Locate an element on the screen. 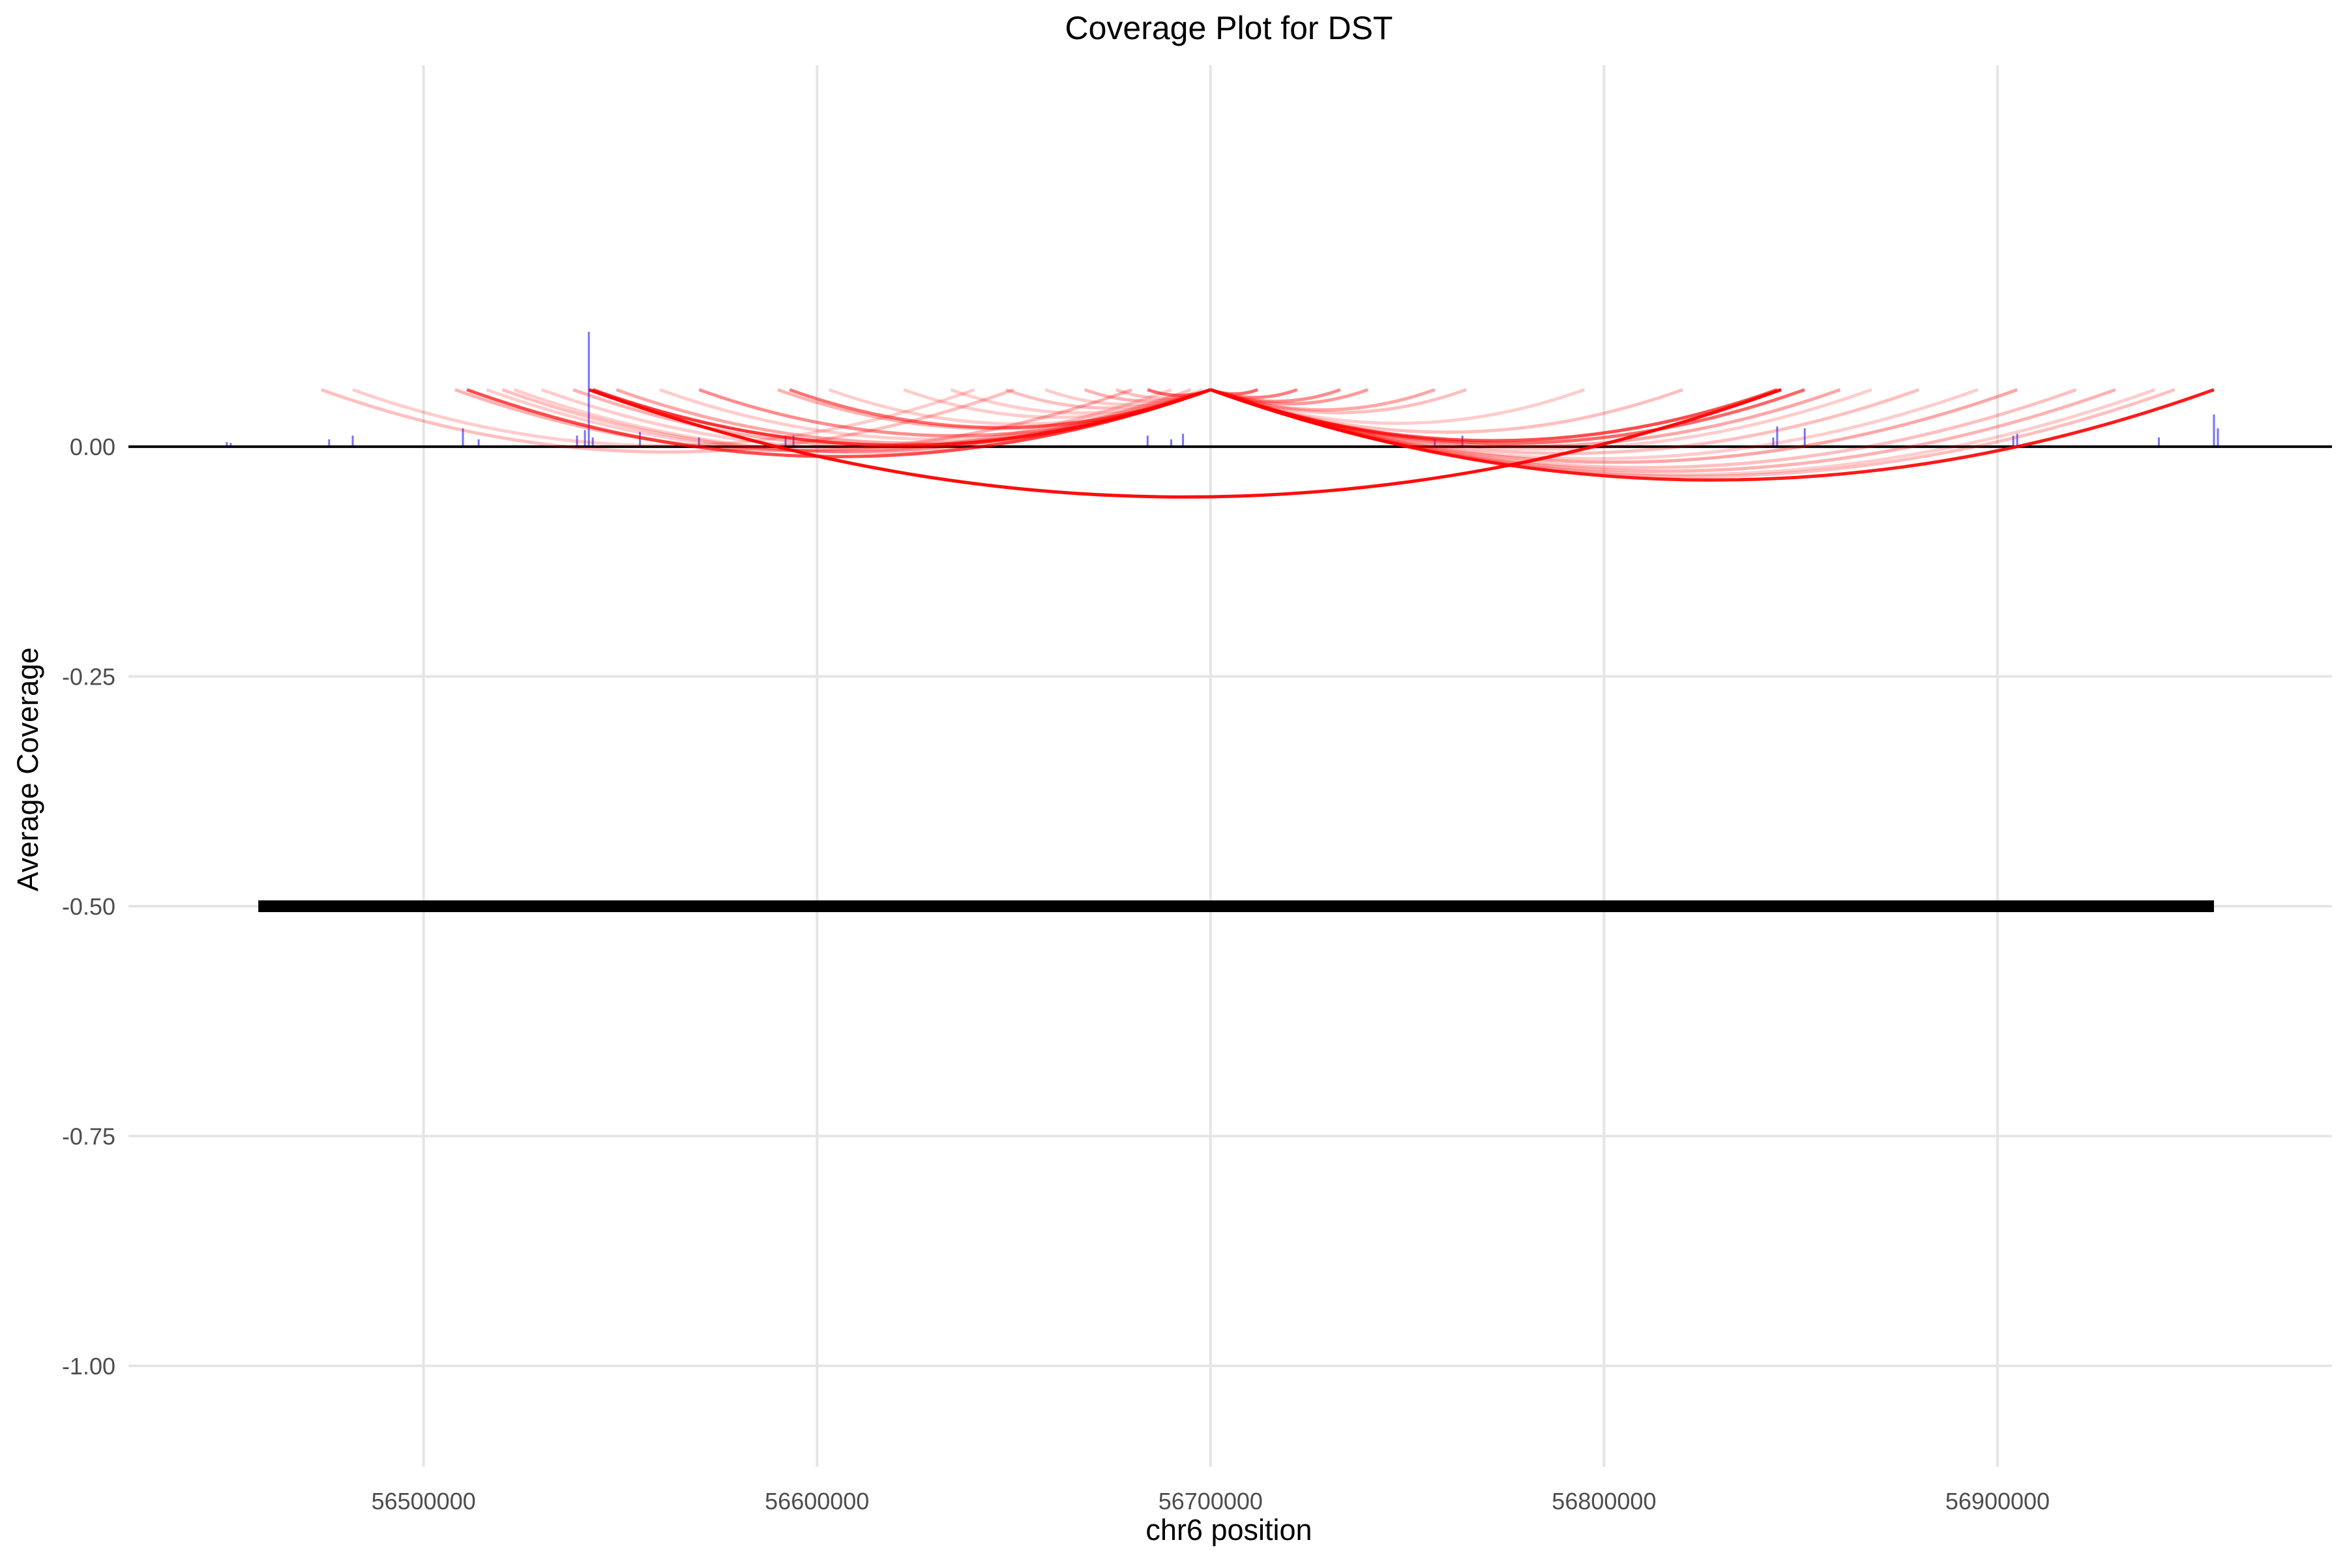  x-tick-label: 56600000 is located at coordinates (817, 1502).